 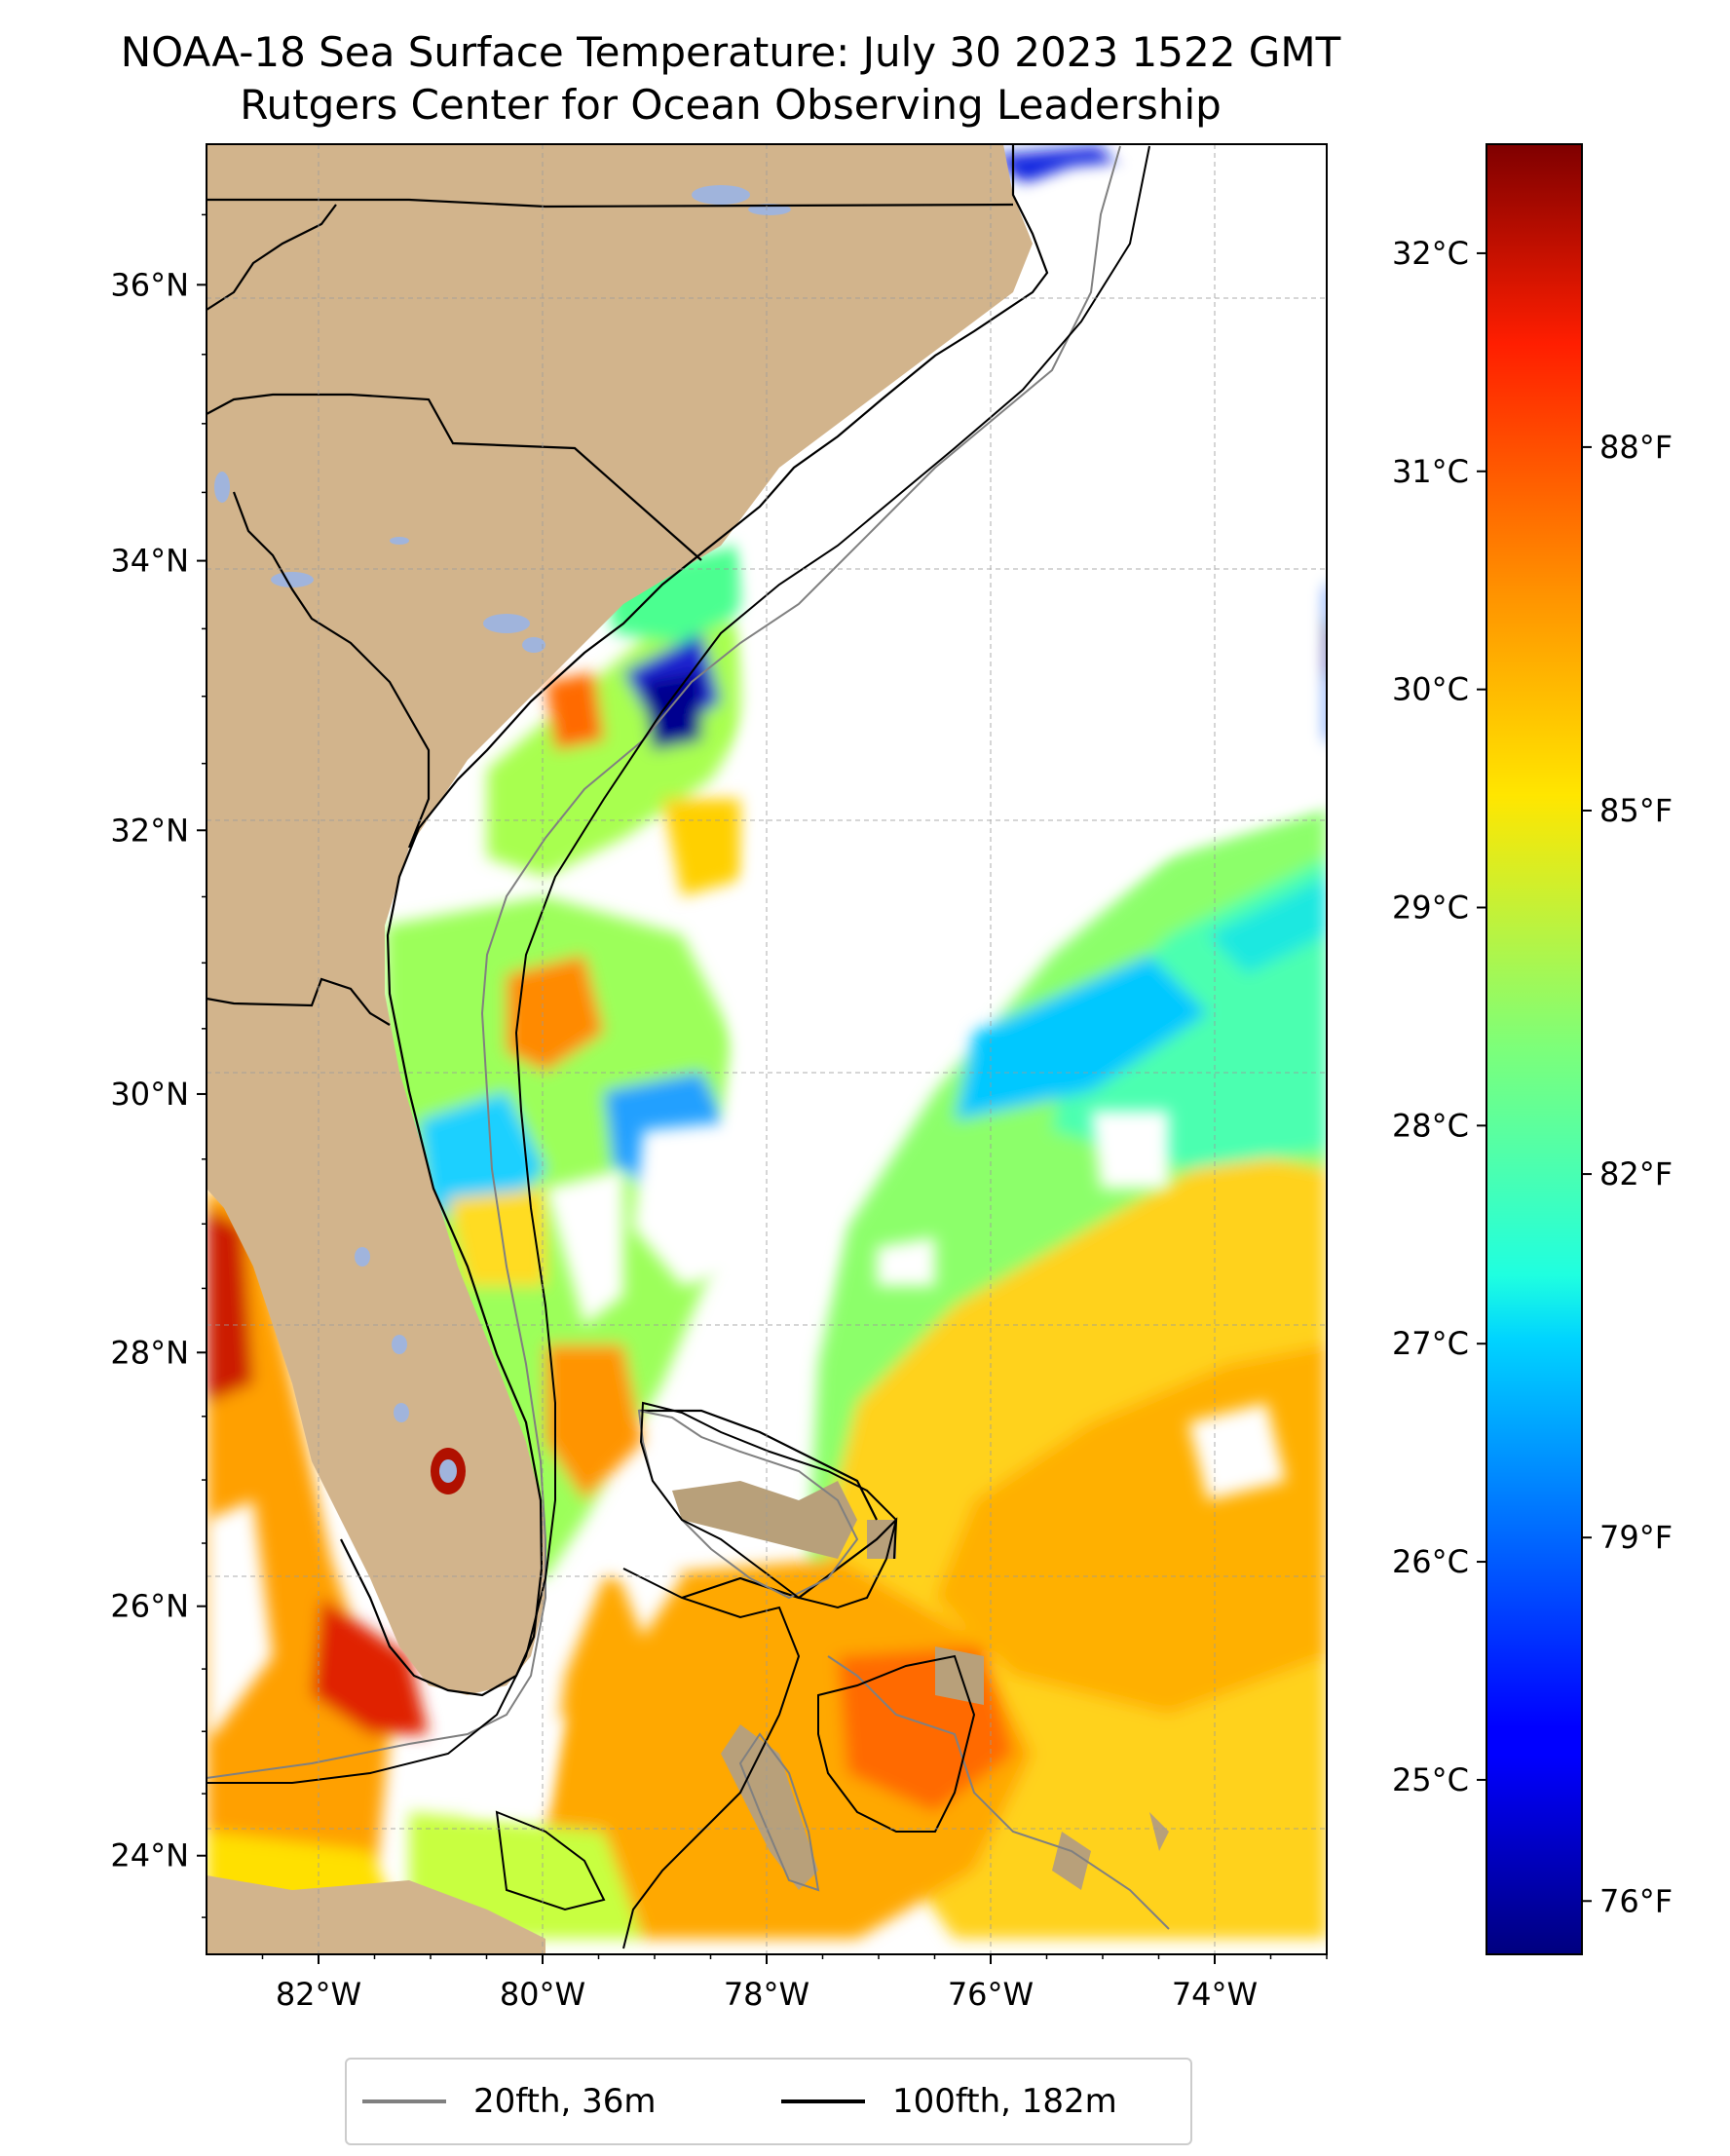 What do you see at coordinates (1430, 1343) in the screenshot?
I see `celsius-tick-label: 27°C` at bounding box center [1430, 1343].